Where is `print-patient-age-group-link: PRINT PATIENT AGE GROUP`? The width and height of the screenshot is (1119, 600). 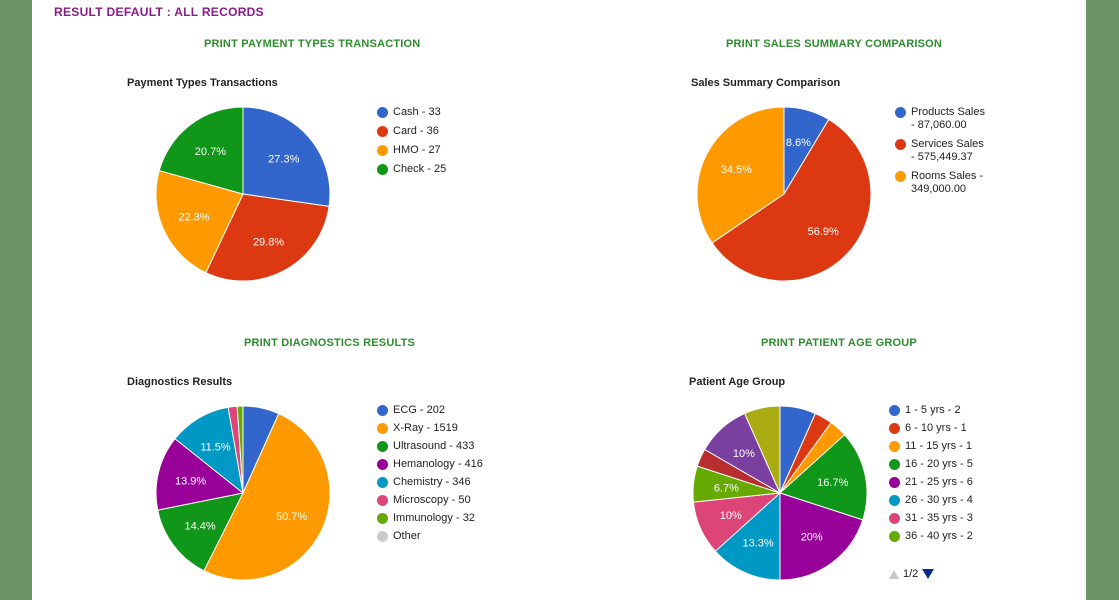
print-patient-age-group-link: PRINT PATIENT AGE GROUP is located at coordinates (839, 343).